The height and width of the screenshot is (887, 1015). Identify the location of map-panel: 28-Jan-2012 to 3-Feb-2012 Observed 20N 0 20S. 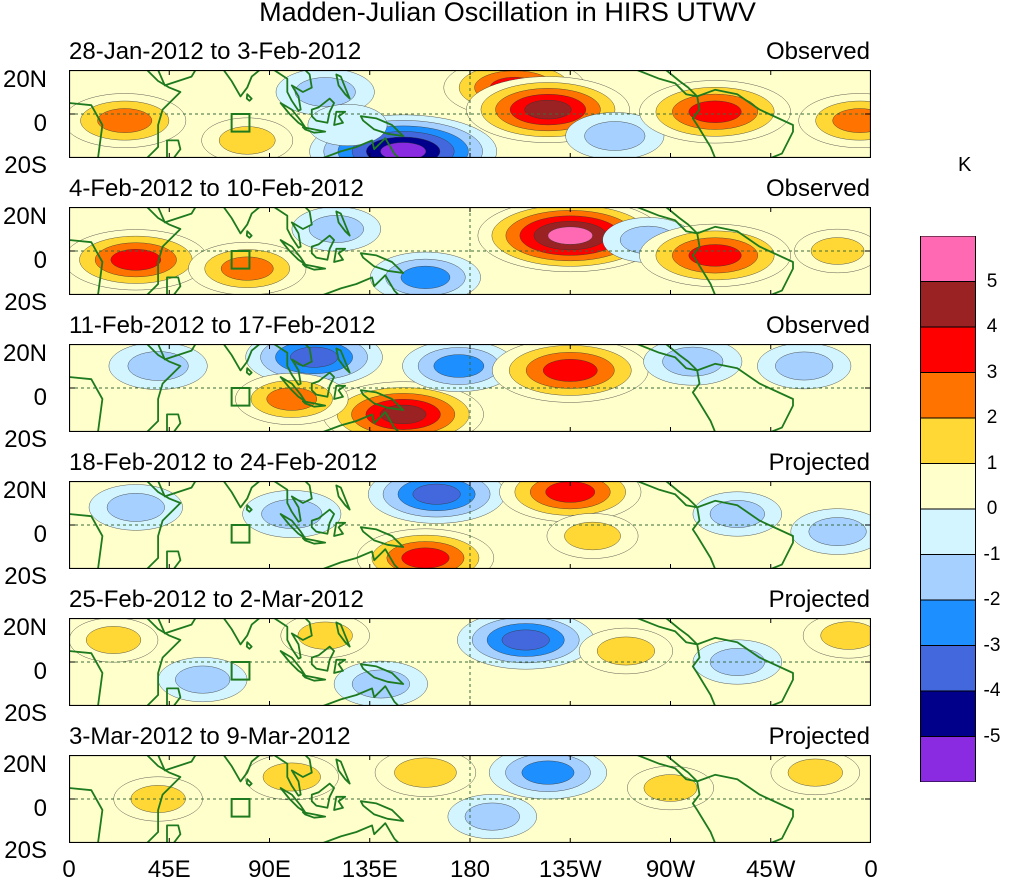
(440, 108).